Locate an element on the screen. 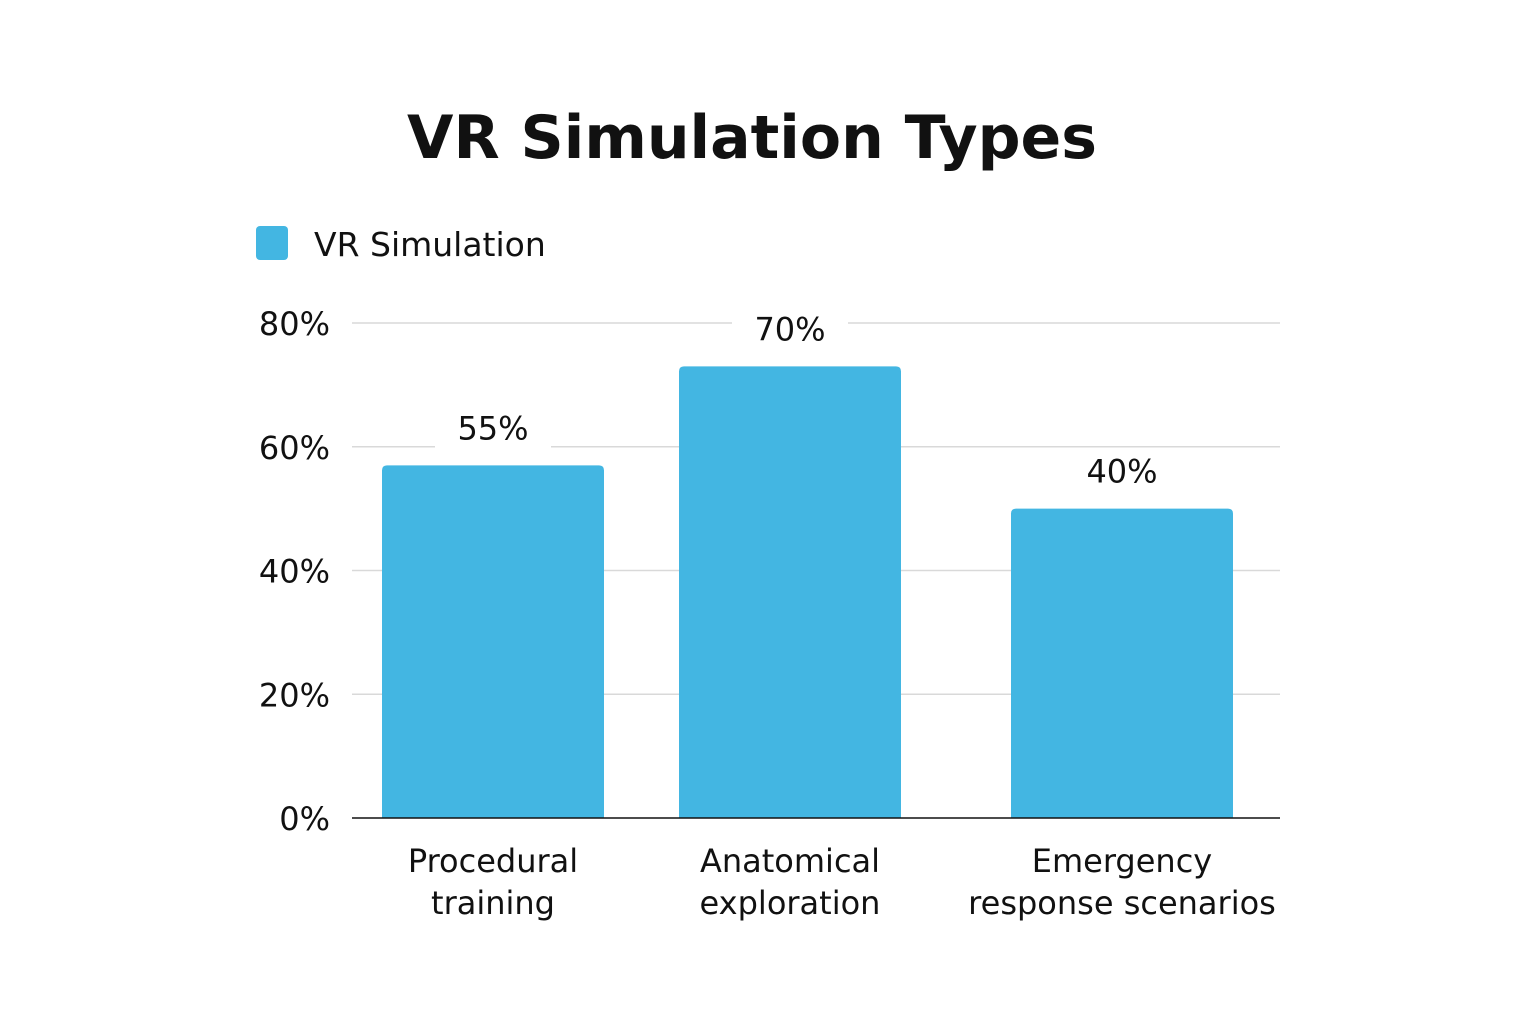 The width and height of the screenshot is (1536, 1024). category-label: Procedural training is located at coordinates (493, 882).